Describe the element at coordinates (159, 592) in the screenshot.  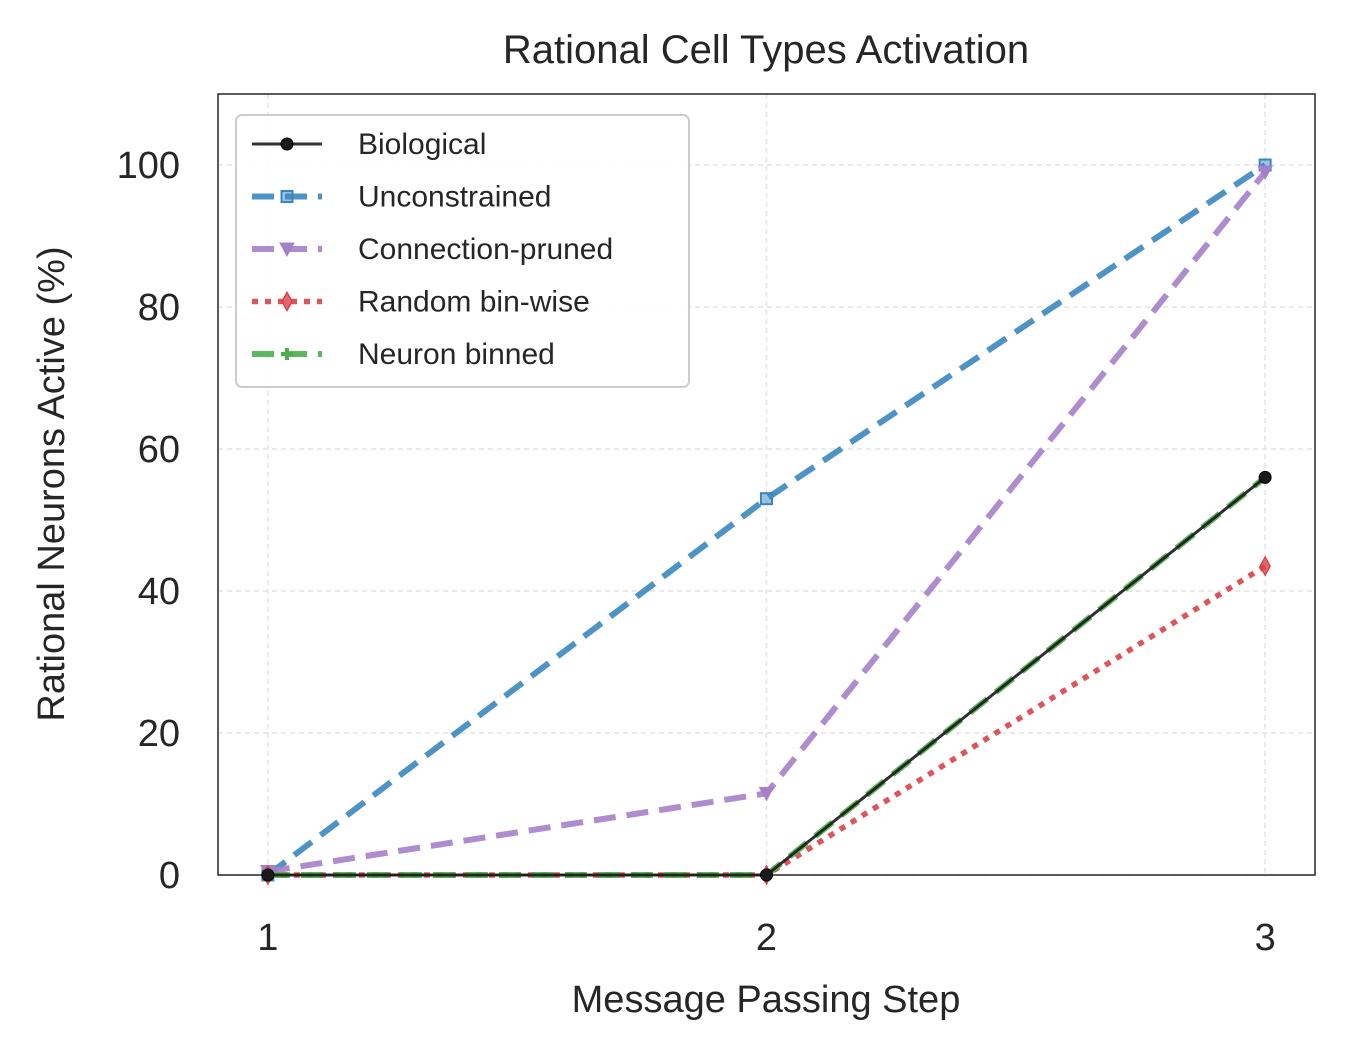
I see `y-tick-label: 40` at that location.